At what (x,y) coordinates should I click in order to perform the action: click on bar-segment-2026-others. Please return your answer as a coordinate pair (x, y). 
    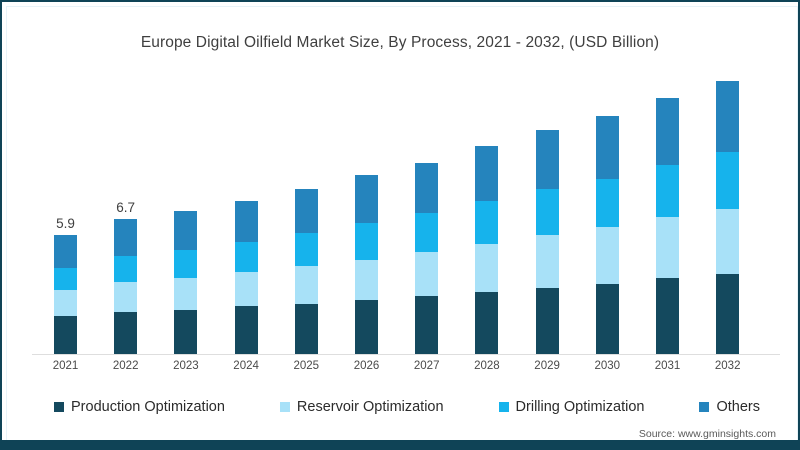
    Looking at the image, I should click on (366, 199).